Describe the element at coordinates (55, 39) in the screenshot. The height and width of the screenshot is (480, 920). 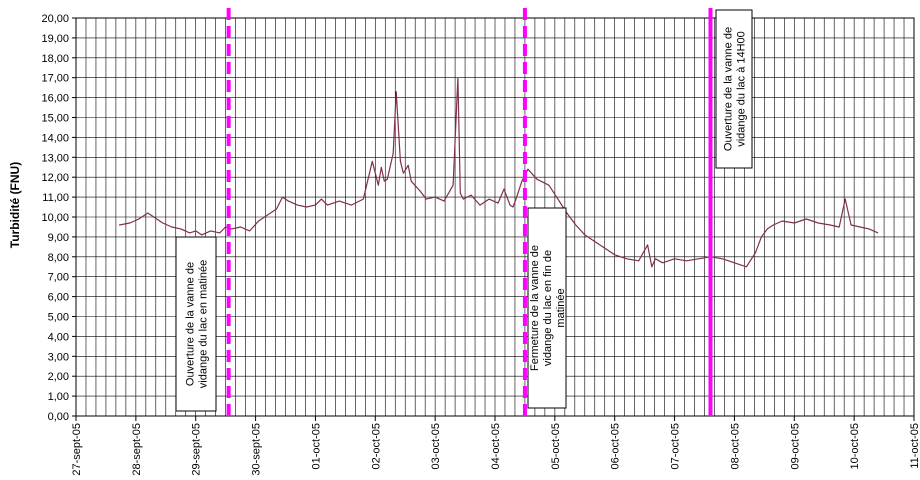
I see `y-tick-label: 19,00` at that location.